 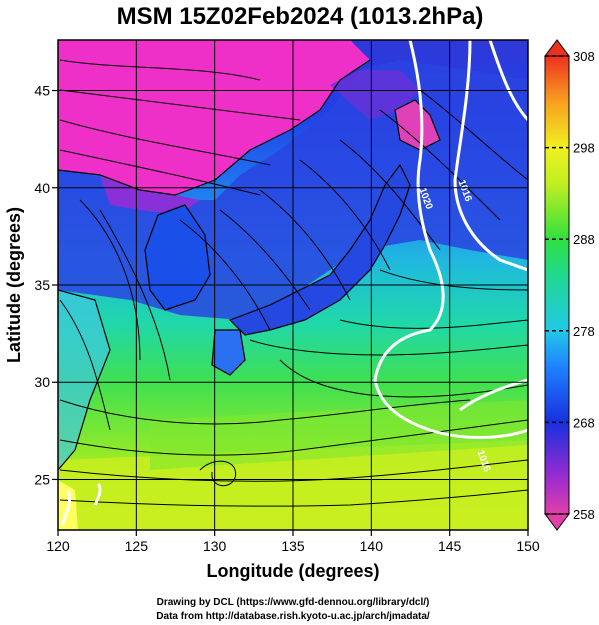 I want to click on y-tick-label: 25, so click(x=42, y=479).